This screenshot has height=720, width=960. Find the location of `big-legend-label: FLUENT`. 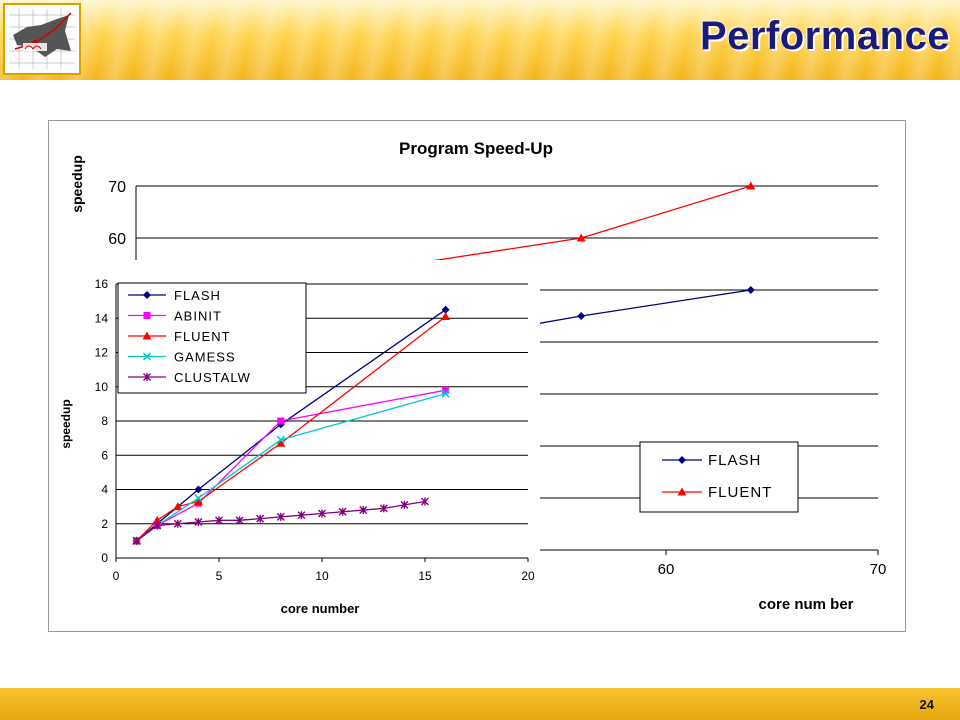

big-legend-label: FLUENT is located at coordinates (740, 492).